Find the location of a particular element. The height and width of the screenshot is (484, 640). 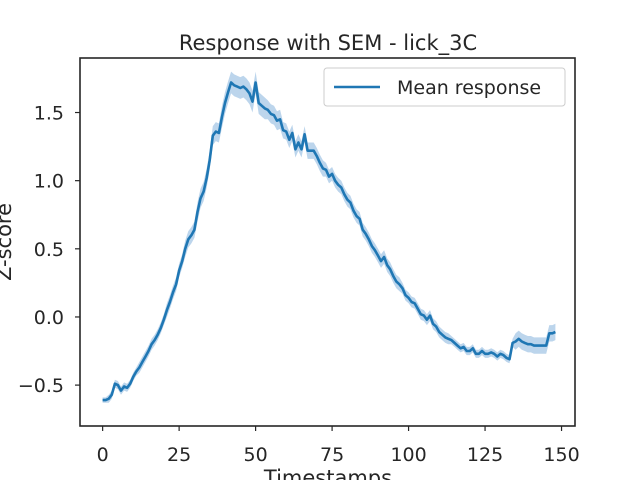

x-tick-label: 50 is located at coordinates (256, 455).